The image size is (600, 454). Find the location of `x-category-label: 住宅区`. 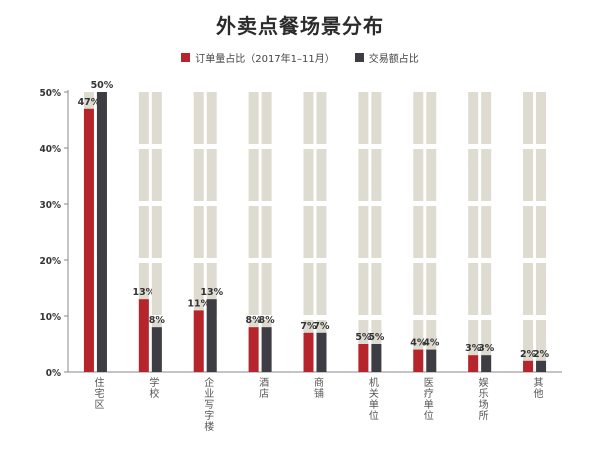

x-category-label: 住宅区 is located at coordinates (99, 393).